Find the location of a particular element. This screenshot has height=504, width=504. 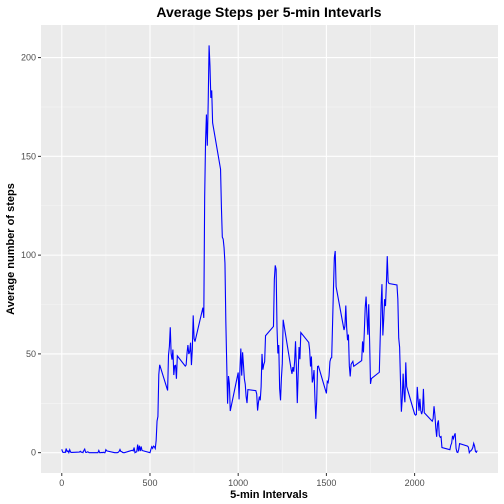

y-tick-label: 0 is located at coordinates (33, 453).